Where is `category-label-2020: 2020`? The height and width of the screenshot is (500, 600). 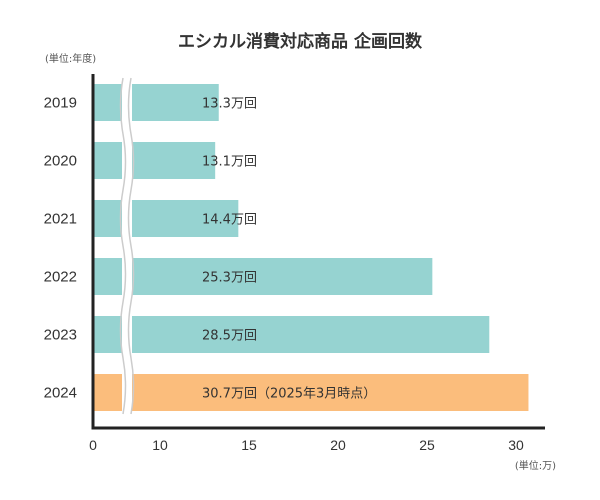
category-label-2020: 2020 is located at coordinates (60, 161).